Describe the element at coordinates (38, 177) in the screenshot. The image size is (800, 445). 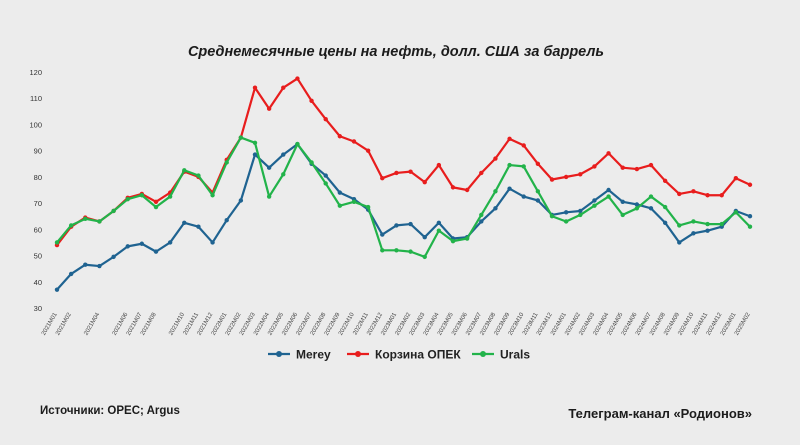
I see `y-tick-label: 80` at that location.